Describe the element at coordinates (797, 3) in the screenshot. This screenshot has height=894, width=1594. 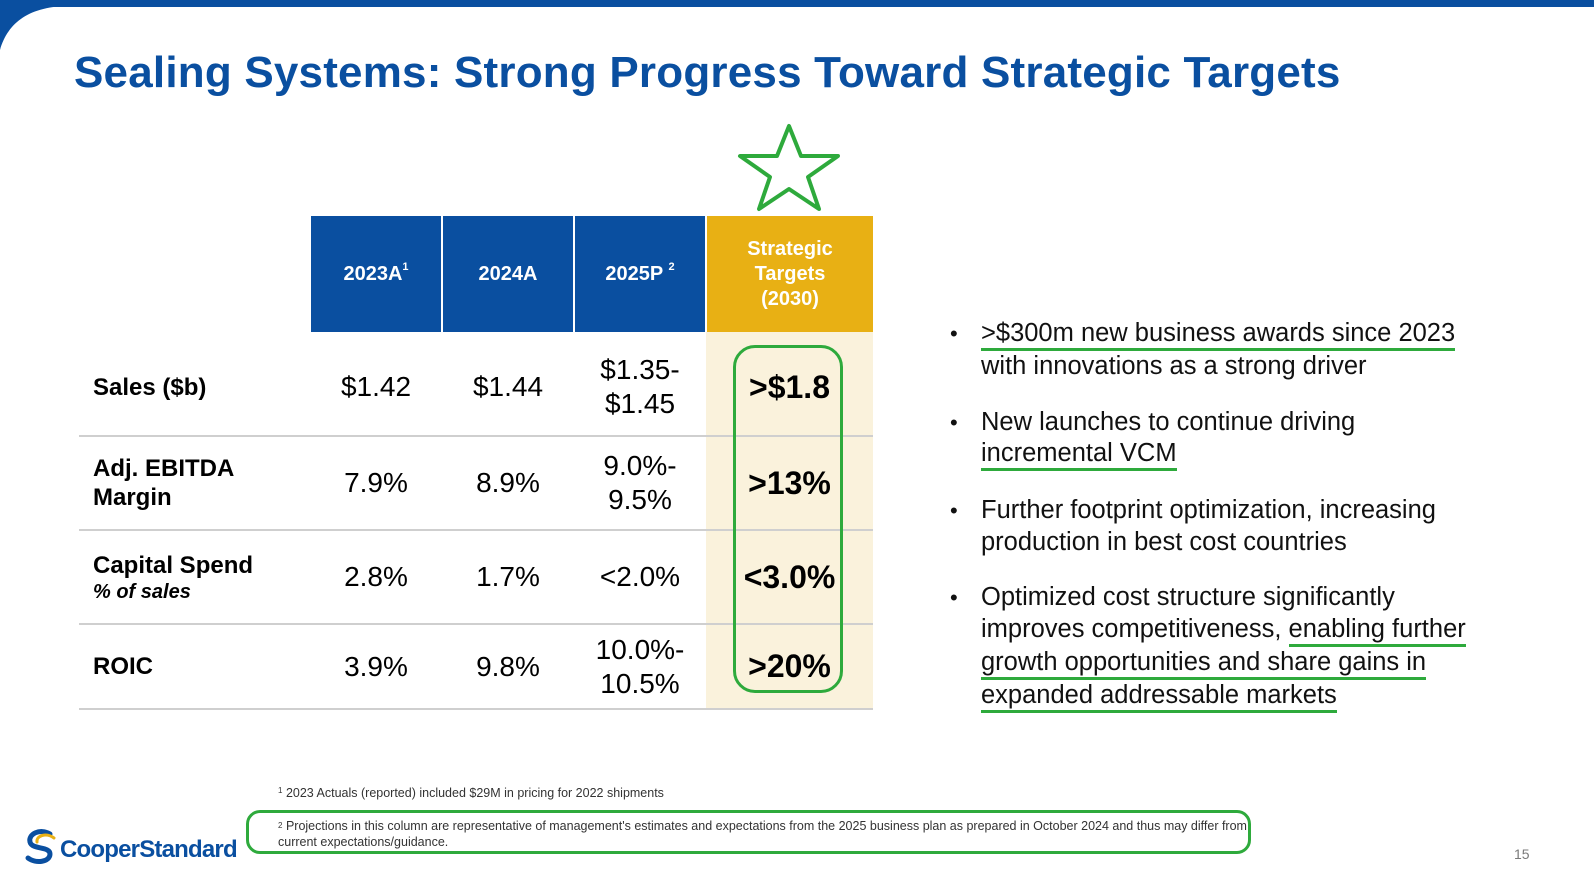
I see `top-accent-bar` at that location.